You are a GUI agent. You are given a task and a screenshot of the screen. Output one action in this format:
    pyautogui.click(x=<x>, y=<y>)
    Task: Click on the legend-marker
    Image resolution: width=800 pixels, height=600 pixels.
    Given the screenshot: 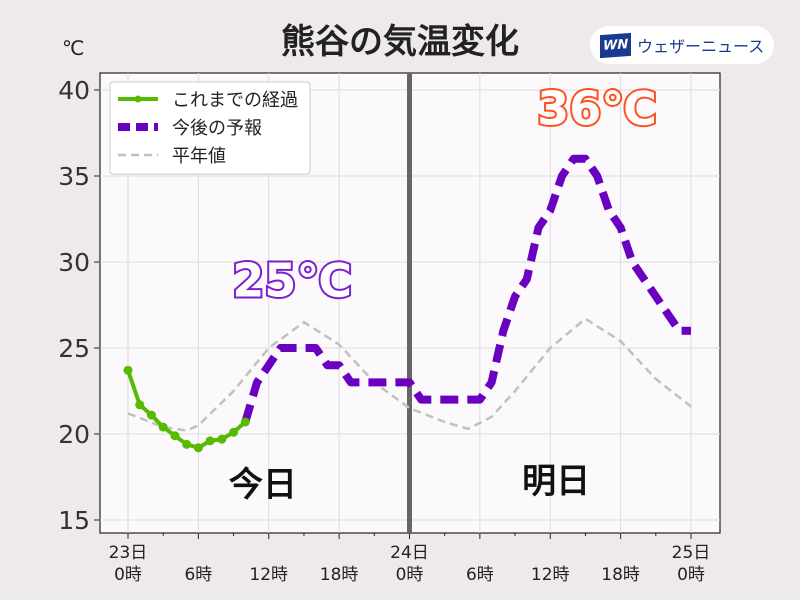 What is the action you would take?
    pyautogui.click(x=138, y=99)
    